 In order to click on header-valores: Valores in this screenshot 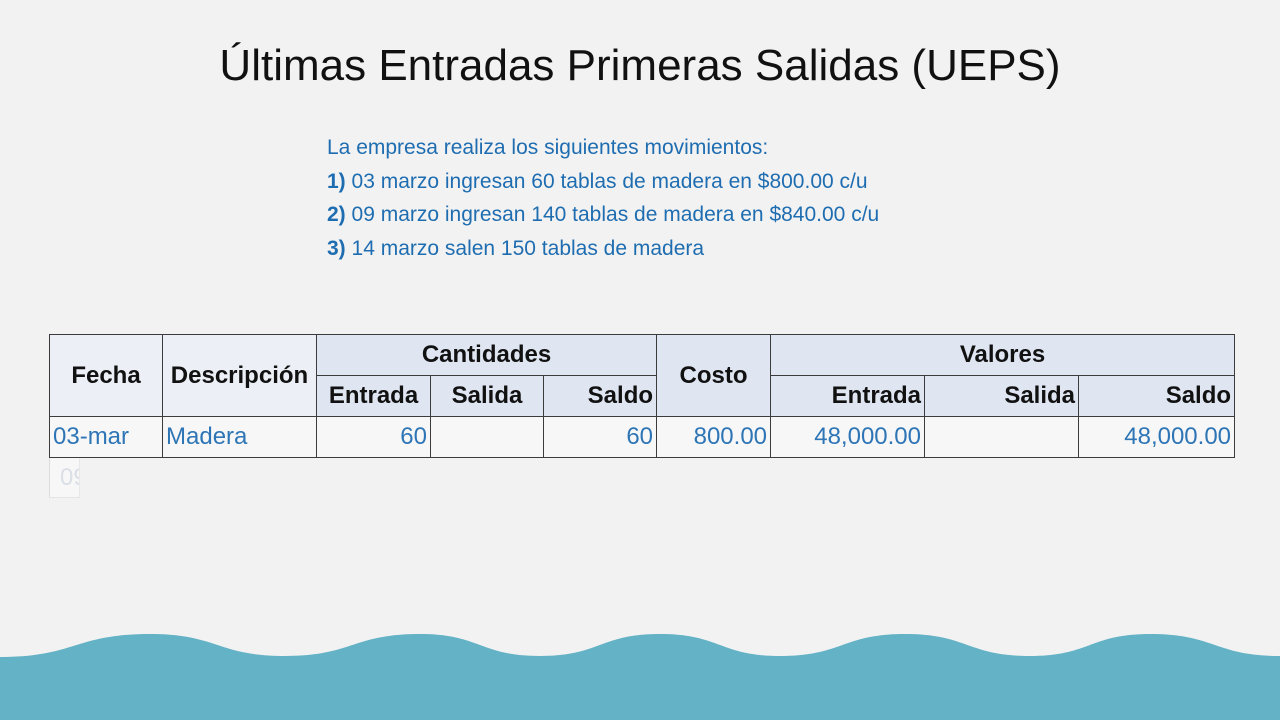, I will do `click(1003, 355)`.